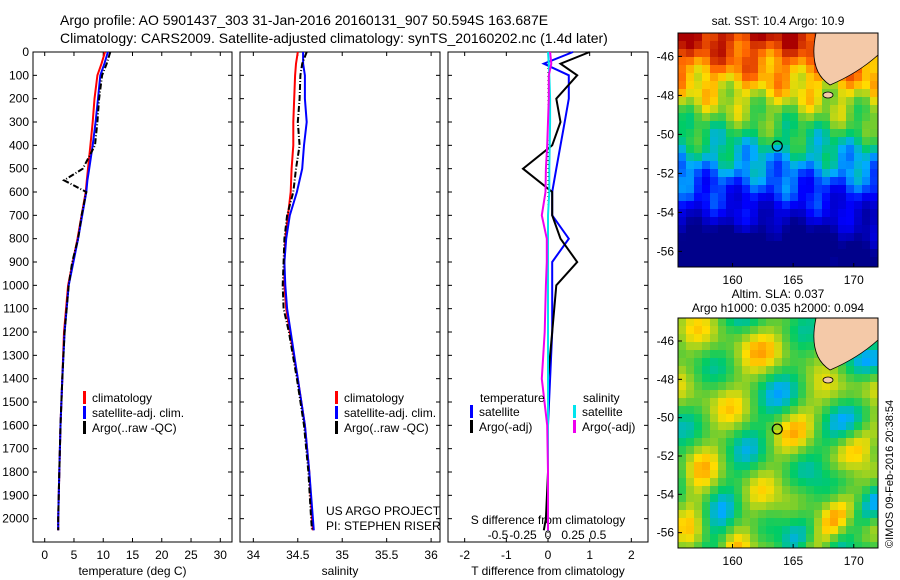  I want to click on x-tick-label: -2, so click(464, 555).